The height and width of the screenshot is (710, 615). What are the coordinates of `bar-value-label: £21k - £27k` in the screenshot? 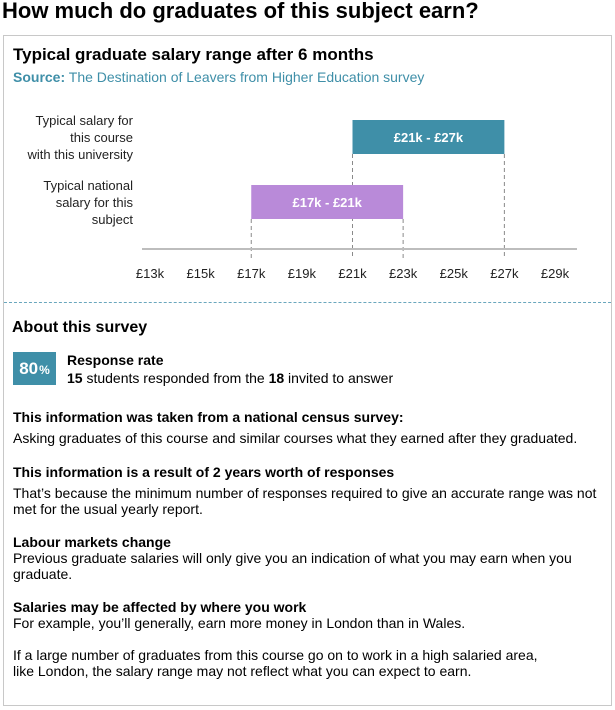 It's located at (429, 137).